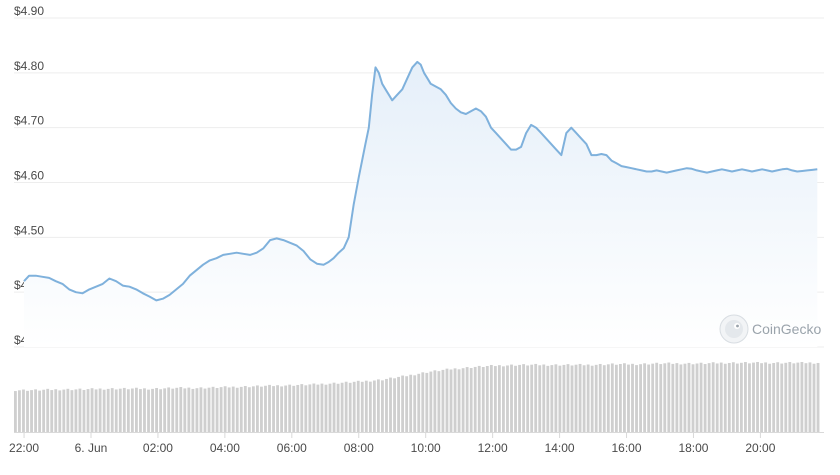 The image size is (840, 475). What do you see at coordinates (359, 448) in the screenshot?
I see `x-tick-label: 08:00` at bounding box center [359, 448].